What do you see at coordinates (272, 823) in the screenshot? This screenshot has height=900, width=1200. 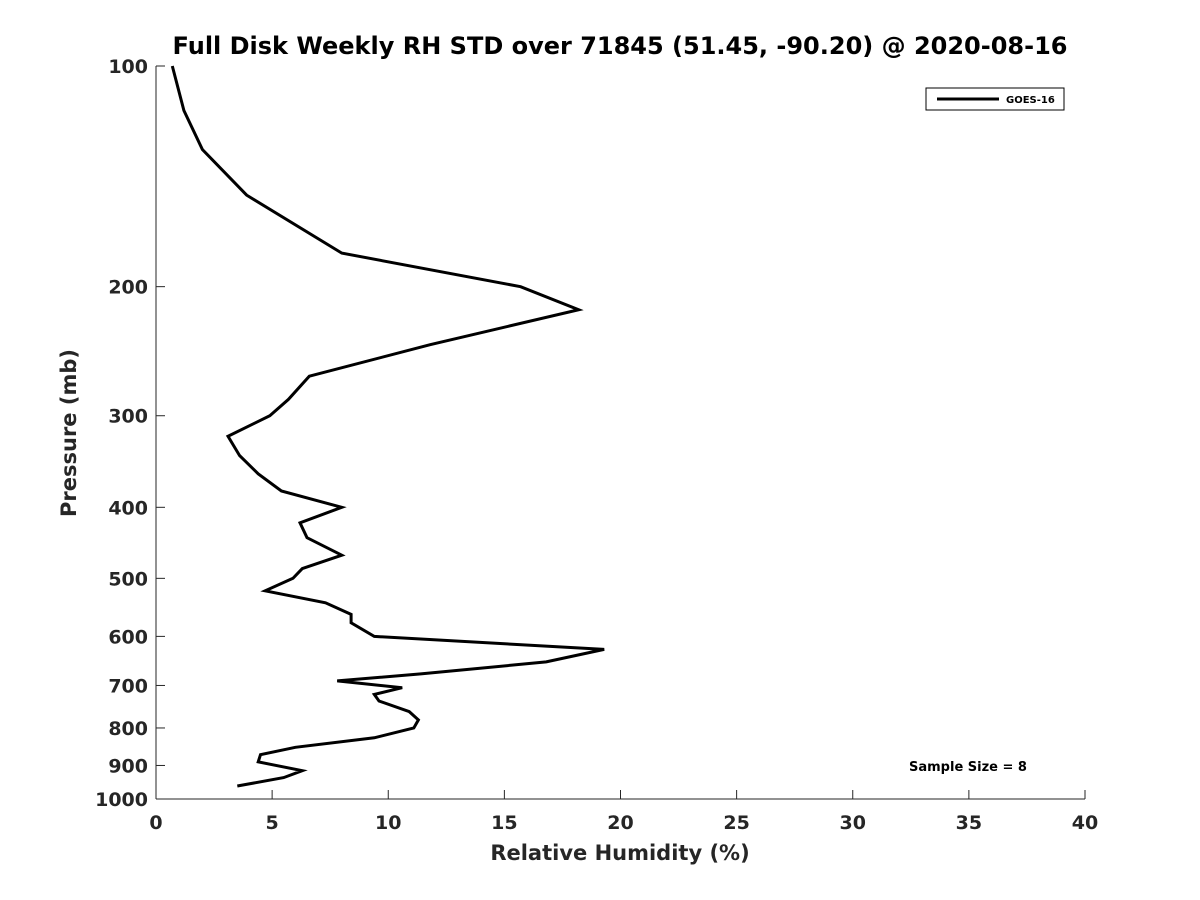 I see `x-tick-label: 5` at bounding box center [272, 823].